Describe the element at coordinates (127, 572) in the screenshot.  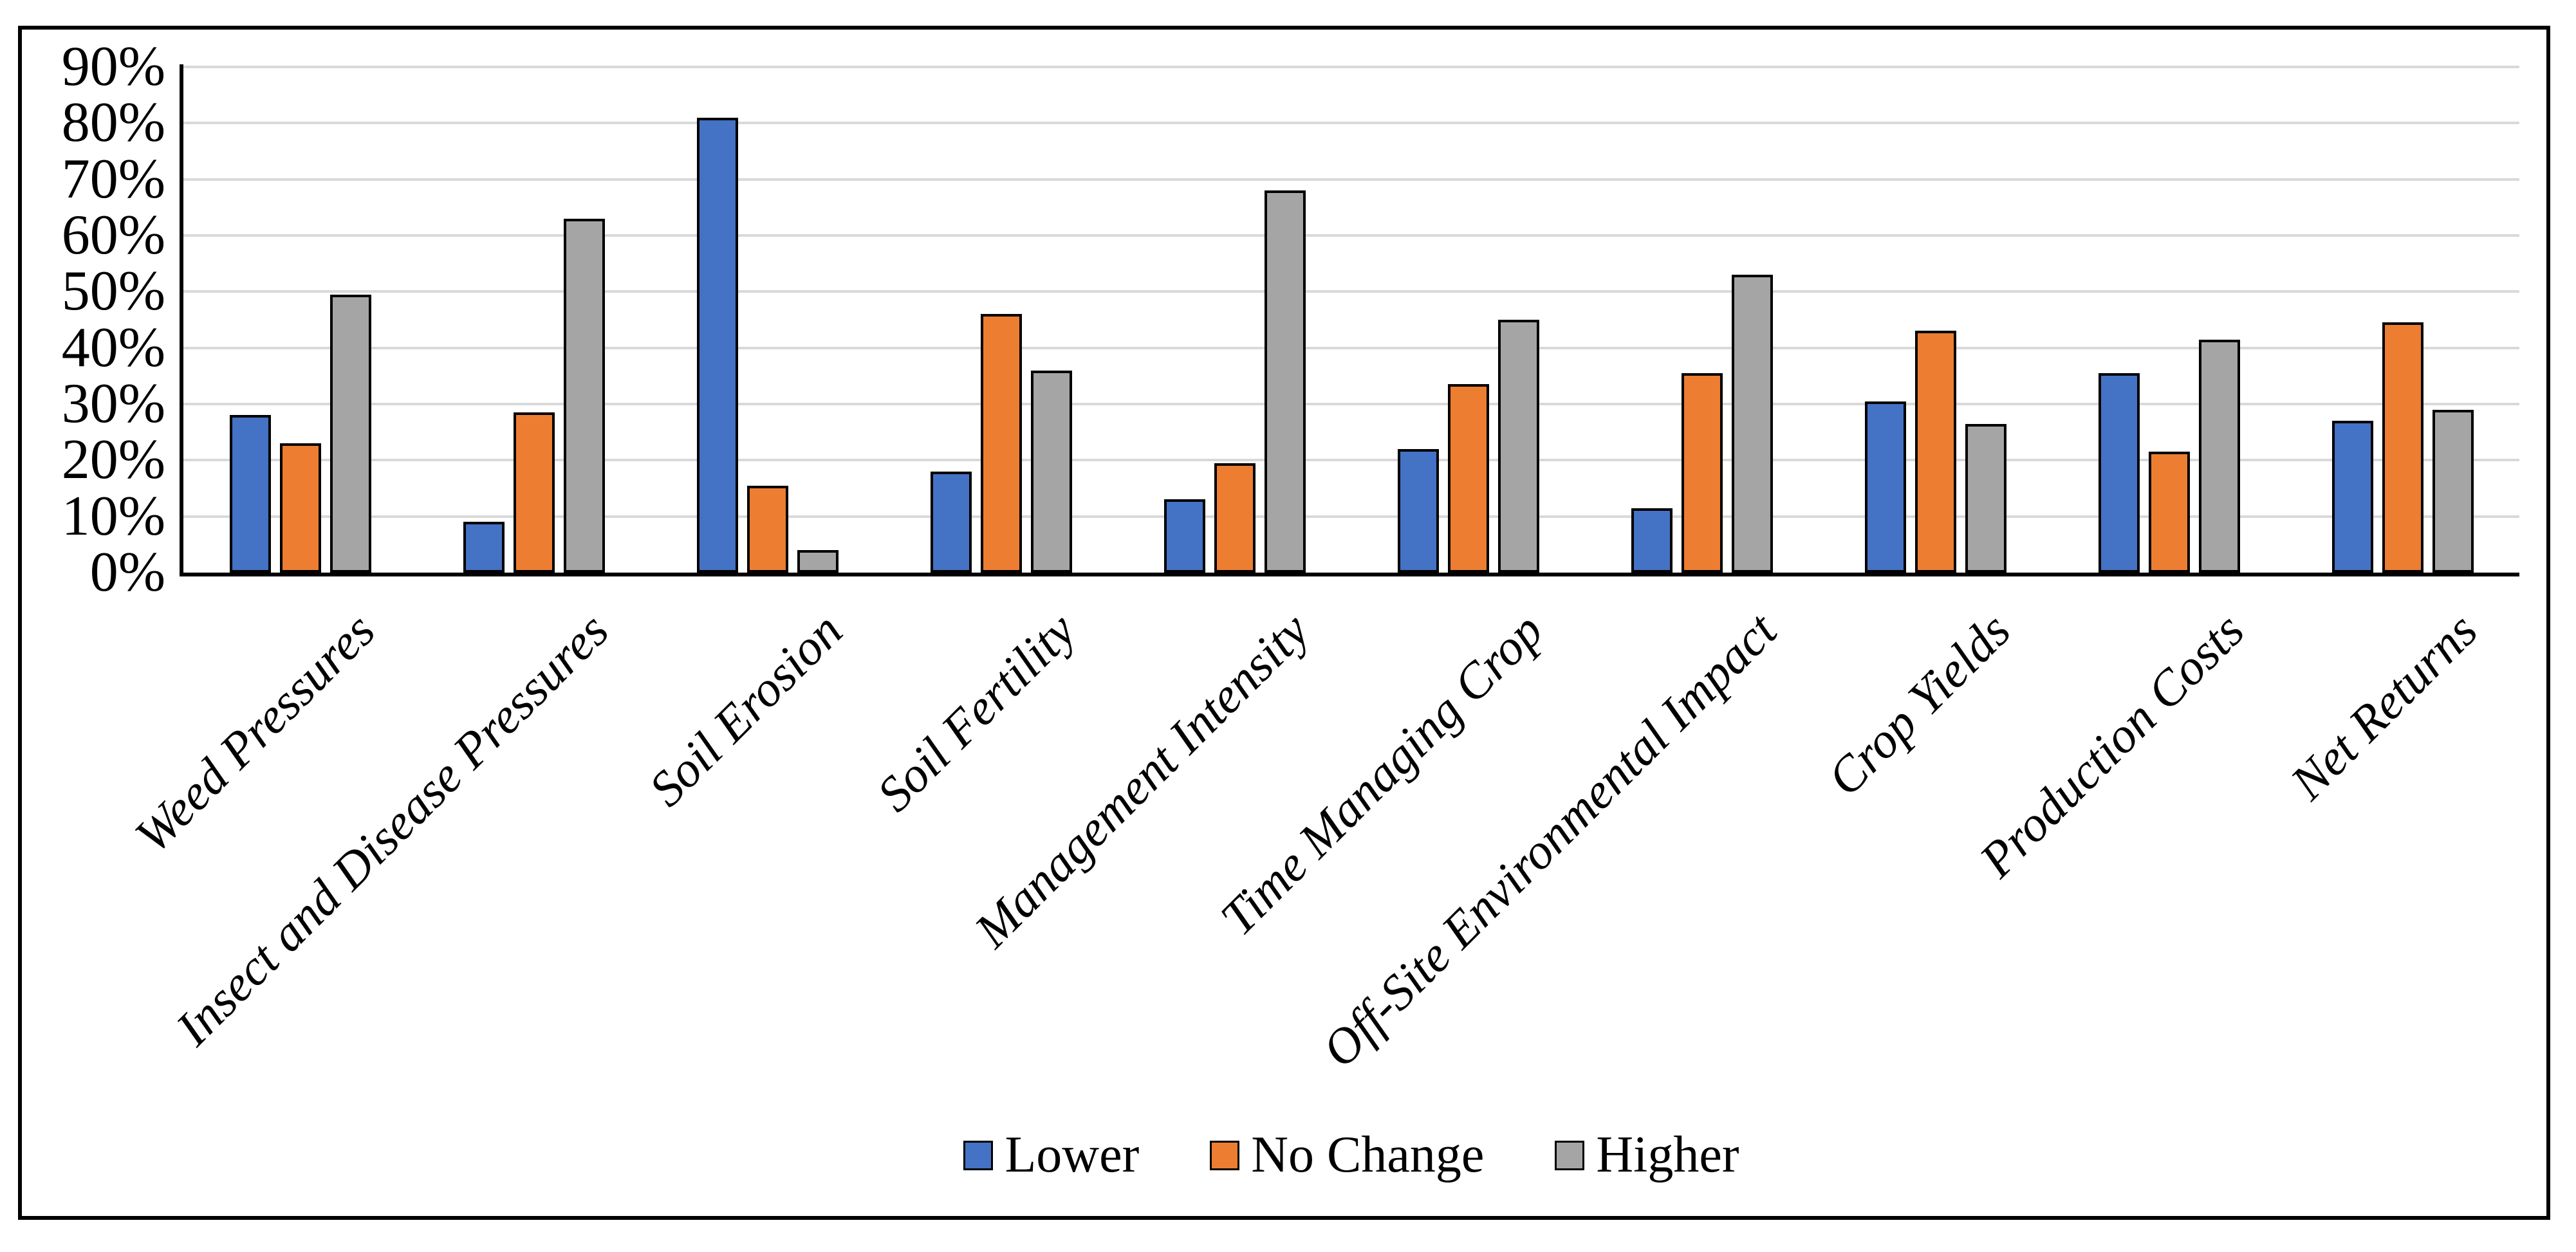
I see `y-tick-label-0: 0%` at that location.